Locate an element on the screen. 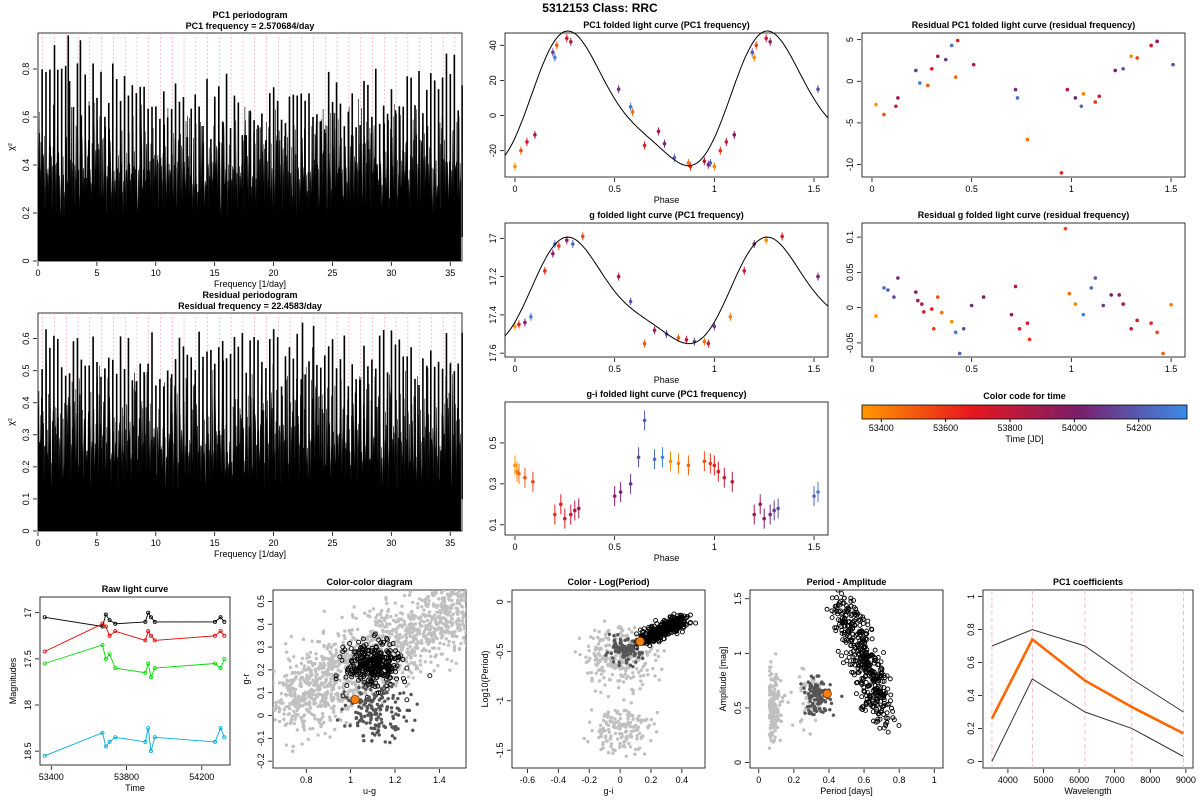 Image resolution: width=1200 pixels, height=800 pixels. pc1_folded-model-curve is located at coordinates (666, 98).